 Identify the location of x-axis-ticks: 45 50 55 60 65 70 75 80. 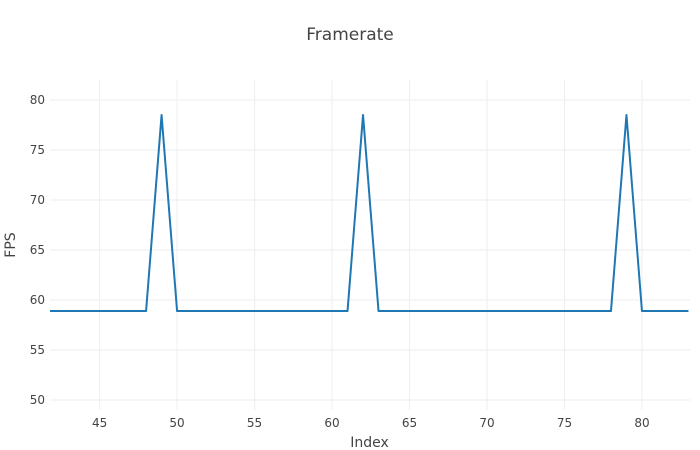
(371, 423).